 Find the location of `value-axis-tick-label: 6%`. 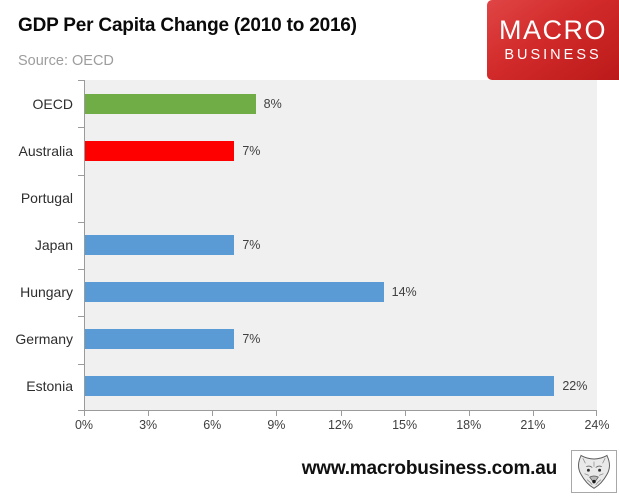

value-axis-tick-label: 6% is located at coordinates (212, 425).